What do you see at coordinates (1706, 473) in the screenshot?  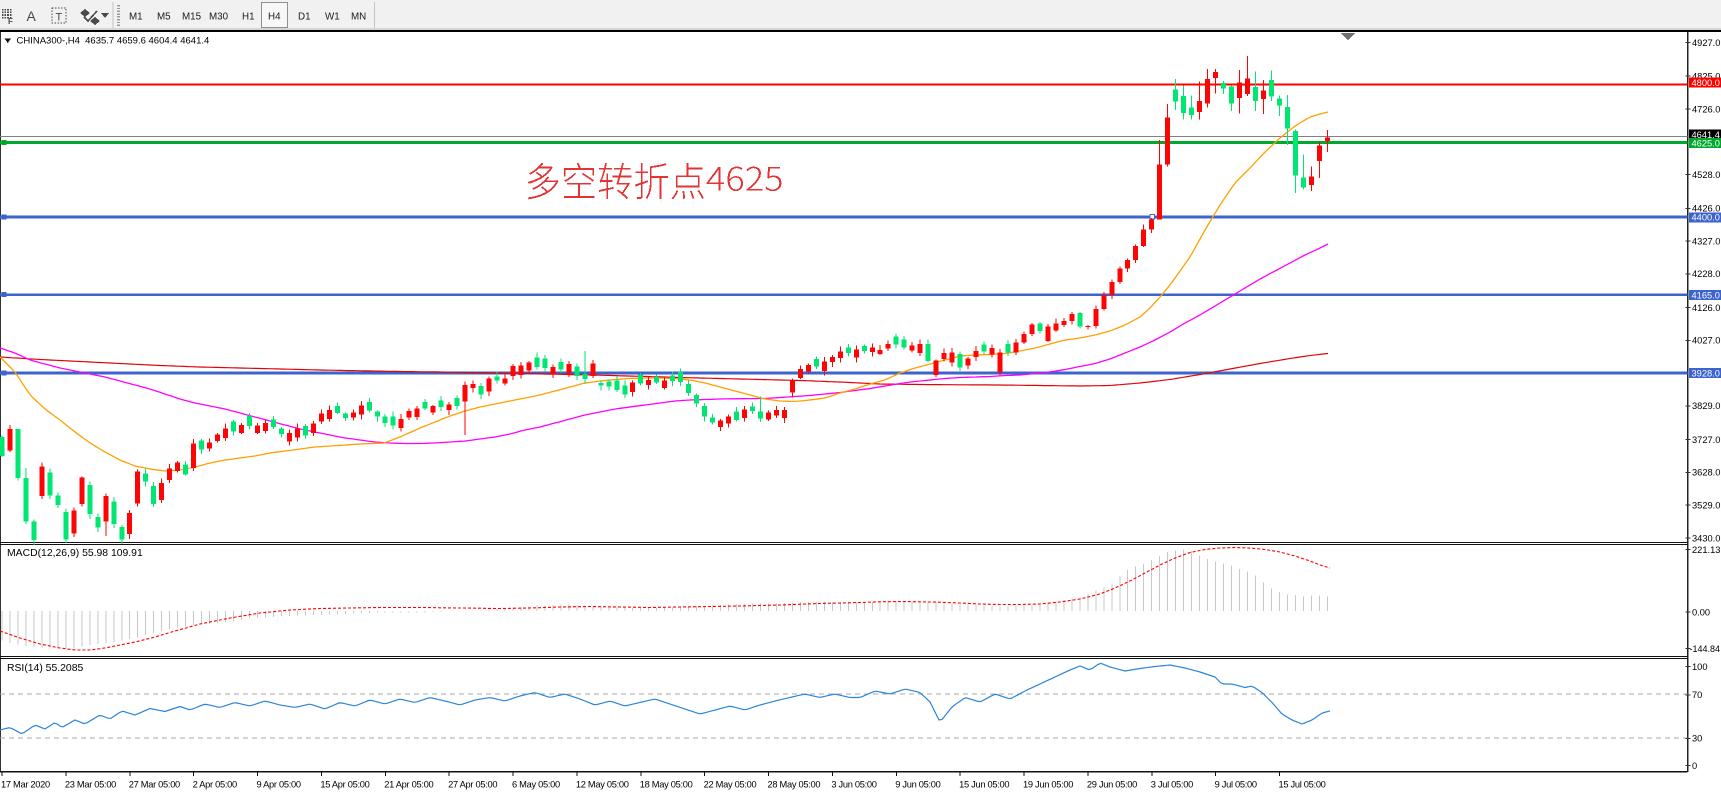 I see `svg-text: 3628.0` at bounding box center [1706, 473].